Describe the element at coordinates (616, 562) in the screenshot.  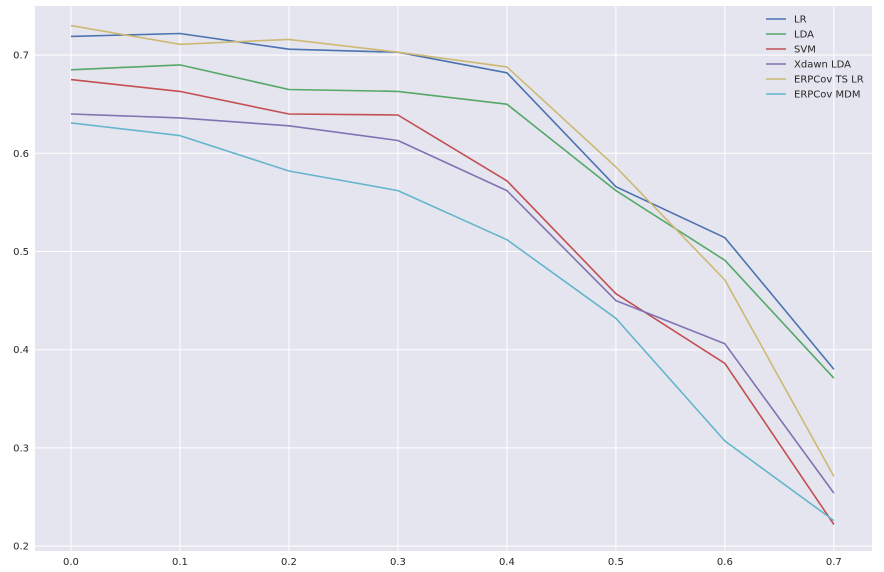
I see `x-tick-label: 0.5` at that location.